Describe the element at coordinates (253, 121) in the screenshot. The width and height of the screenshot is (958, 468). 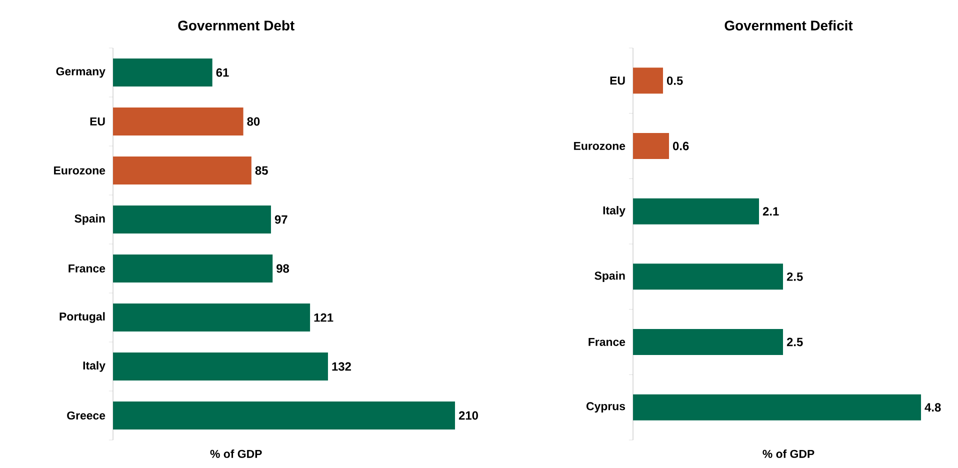
I see `data-label: 80` at that location.